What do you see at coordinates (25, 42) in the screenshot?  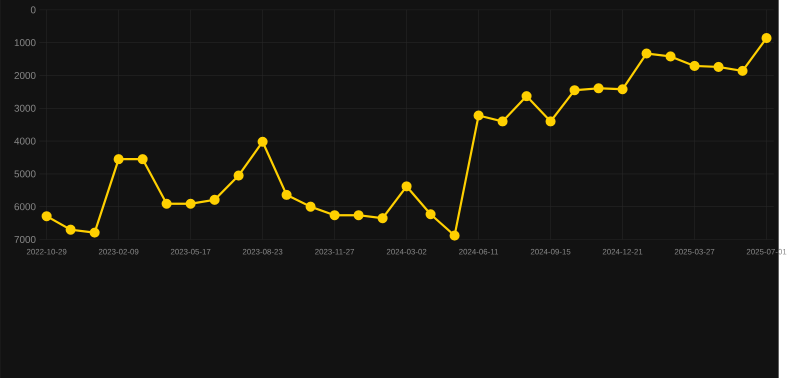 I see `y-tick-label: 1000` at bounding box center [25, 42].